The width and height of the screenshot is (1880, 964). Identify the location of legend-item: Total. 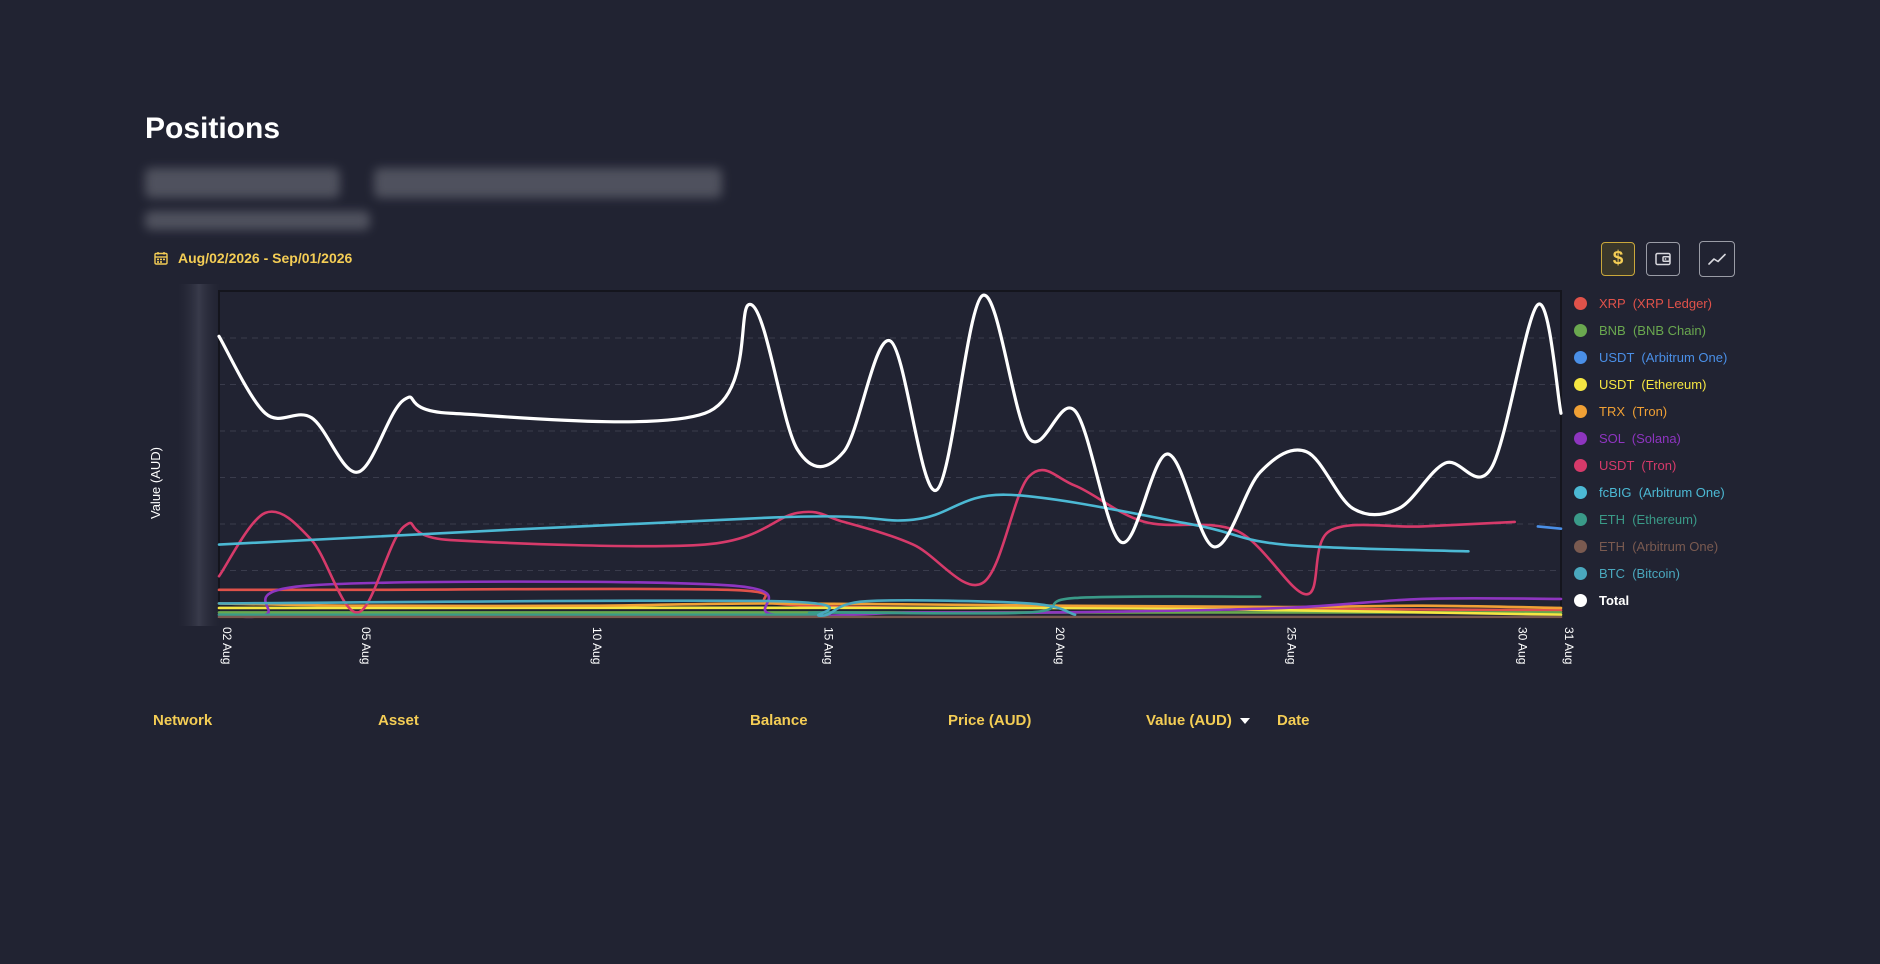
(1650, 600).